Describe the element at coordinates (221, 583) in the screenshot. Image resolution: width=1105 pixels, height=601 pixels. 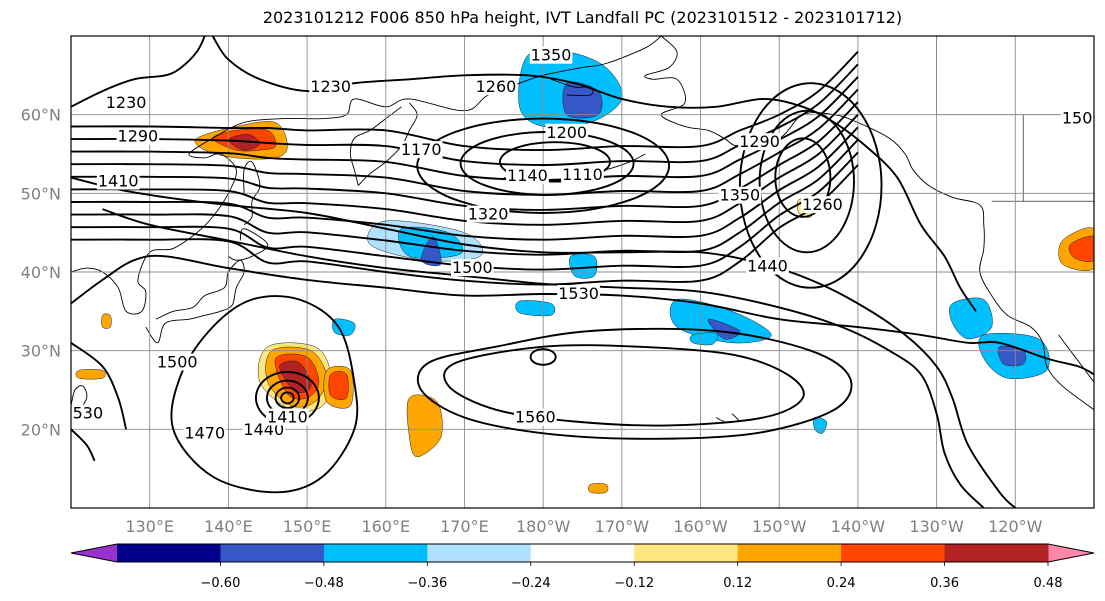
I see `colorbar-tick-label: −0.60` at that location.